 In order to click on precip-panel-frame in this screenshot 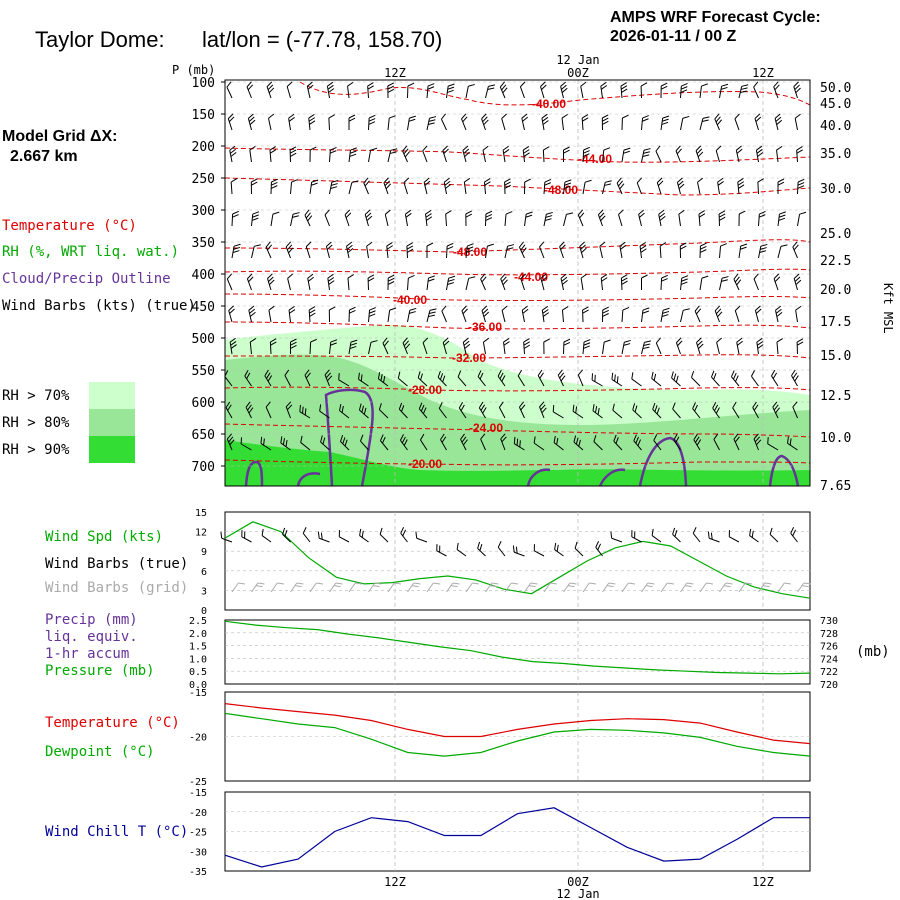, I will do `click(517, 652)`.